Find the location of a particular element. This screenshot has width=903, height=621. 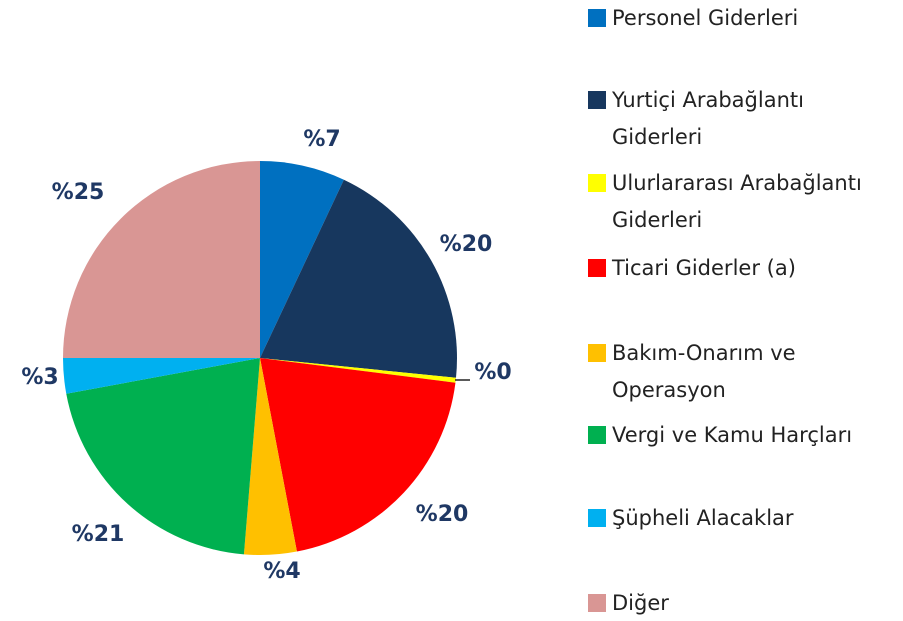

legend-entry: Vergi ve Kamu Harçları is located at coordinates (738, 435).